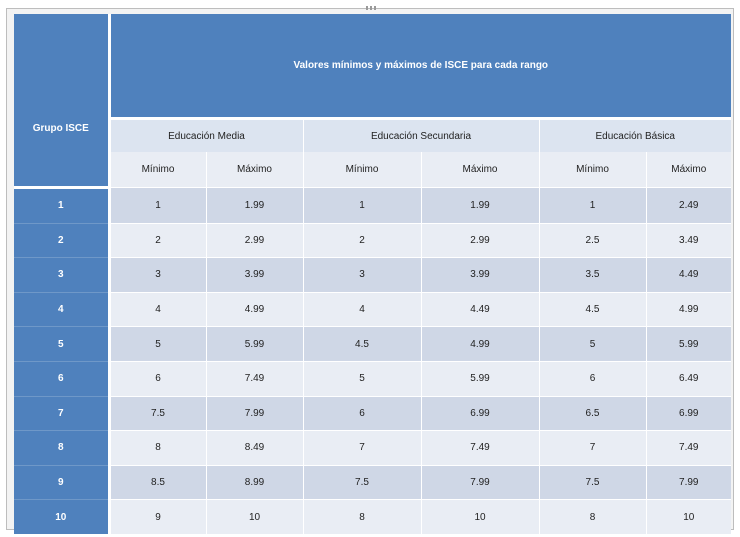  What do you see at coordinates (62, 413) in the screenshot?
I see `grupo-cell: 7` at bounding box center [62, 413].